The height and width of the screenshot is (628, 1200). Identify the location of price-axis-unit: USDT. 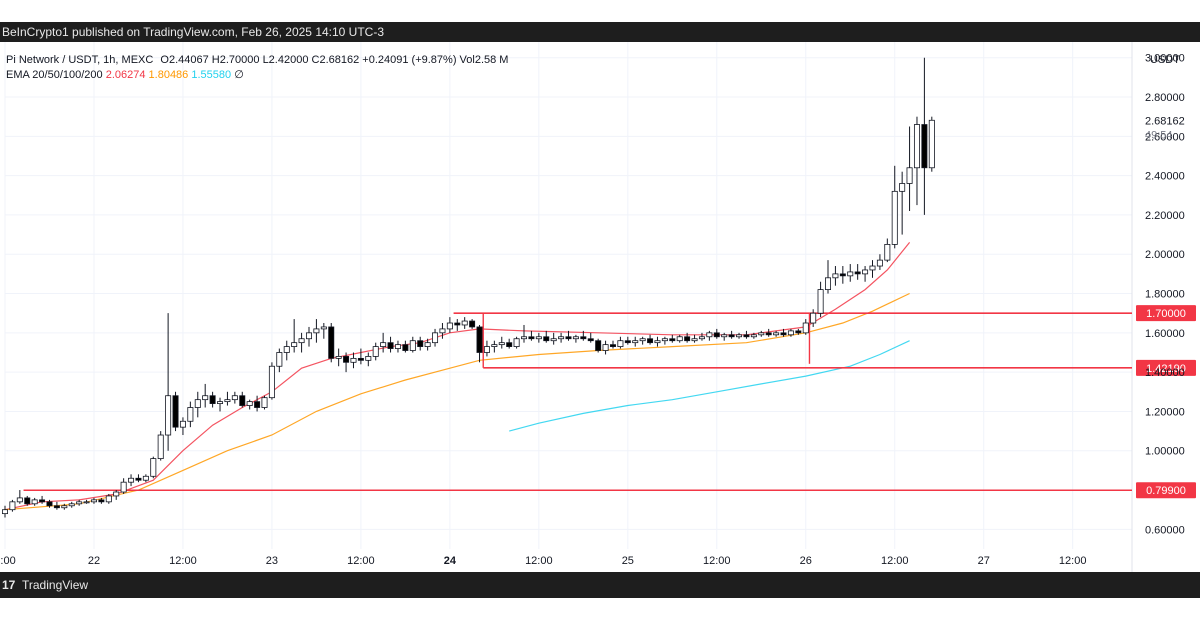
(1165, 60).